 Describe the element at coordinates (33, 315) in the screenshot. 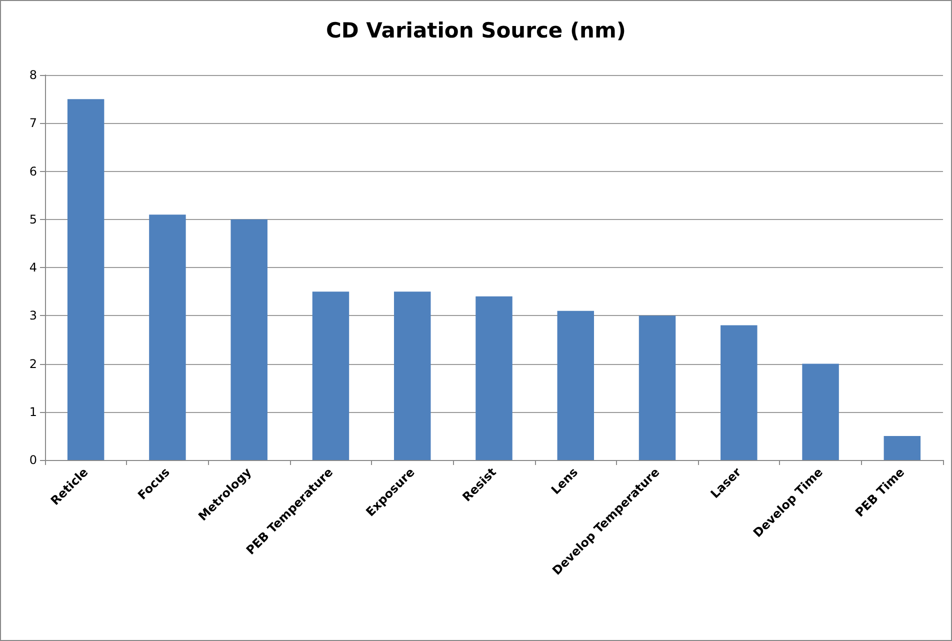

I see `y-tick-label: 3` at that location.